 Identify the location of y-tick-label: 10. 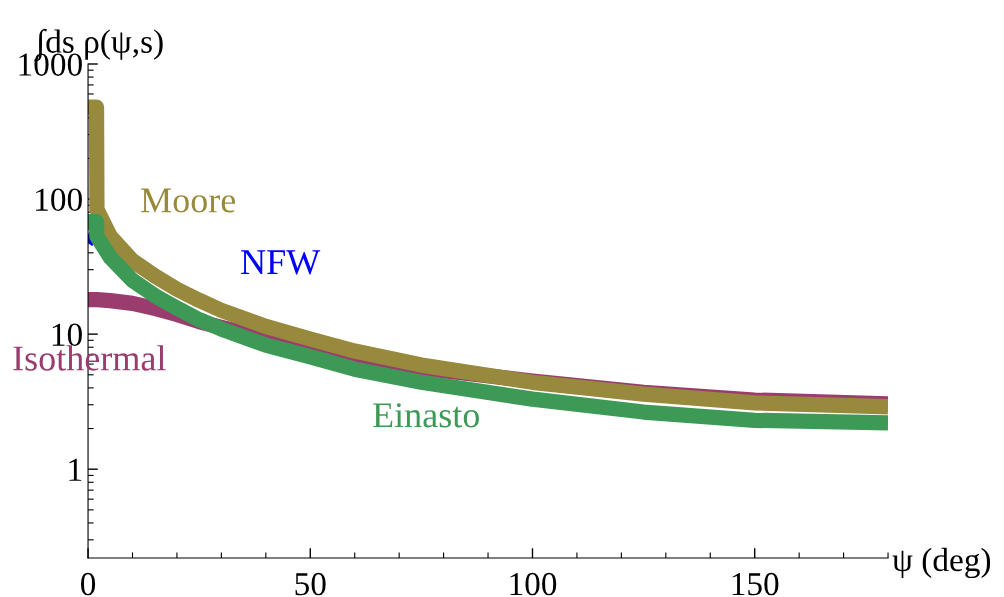
(67, 335).